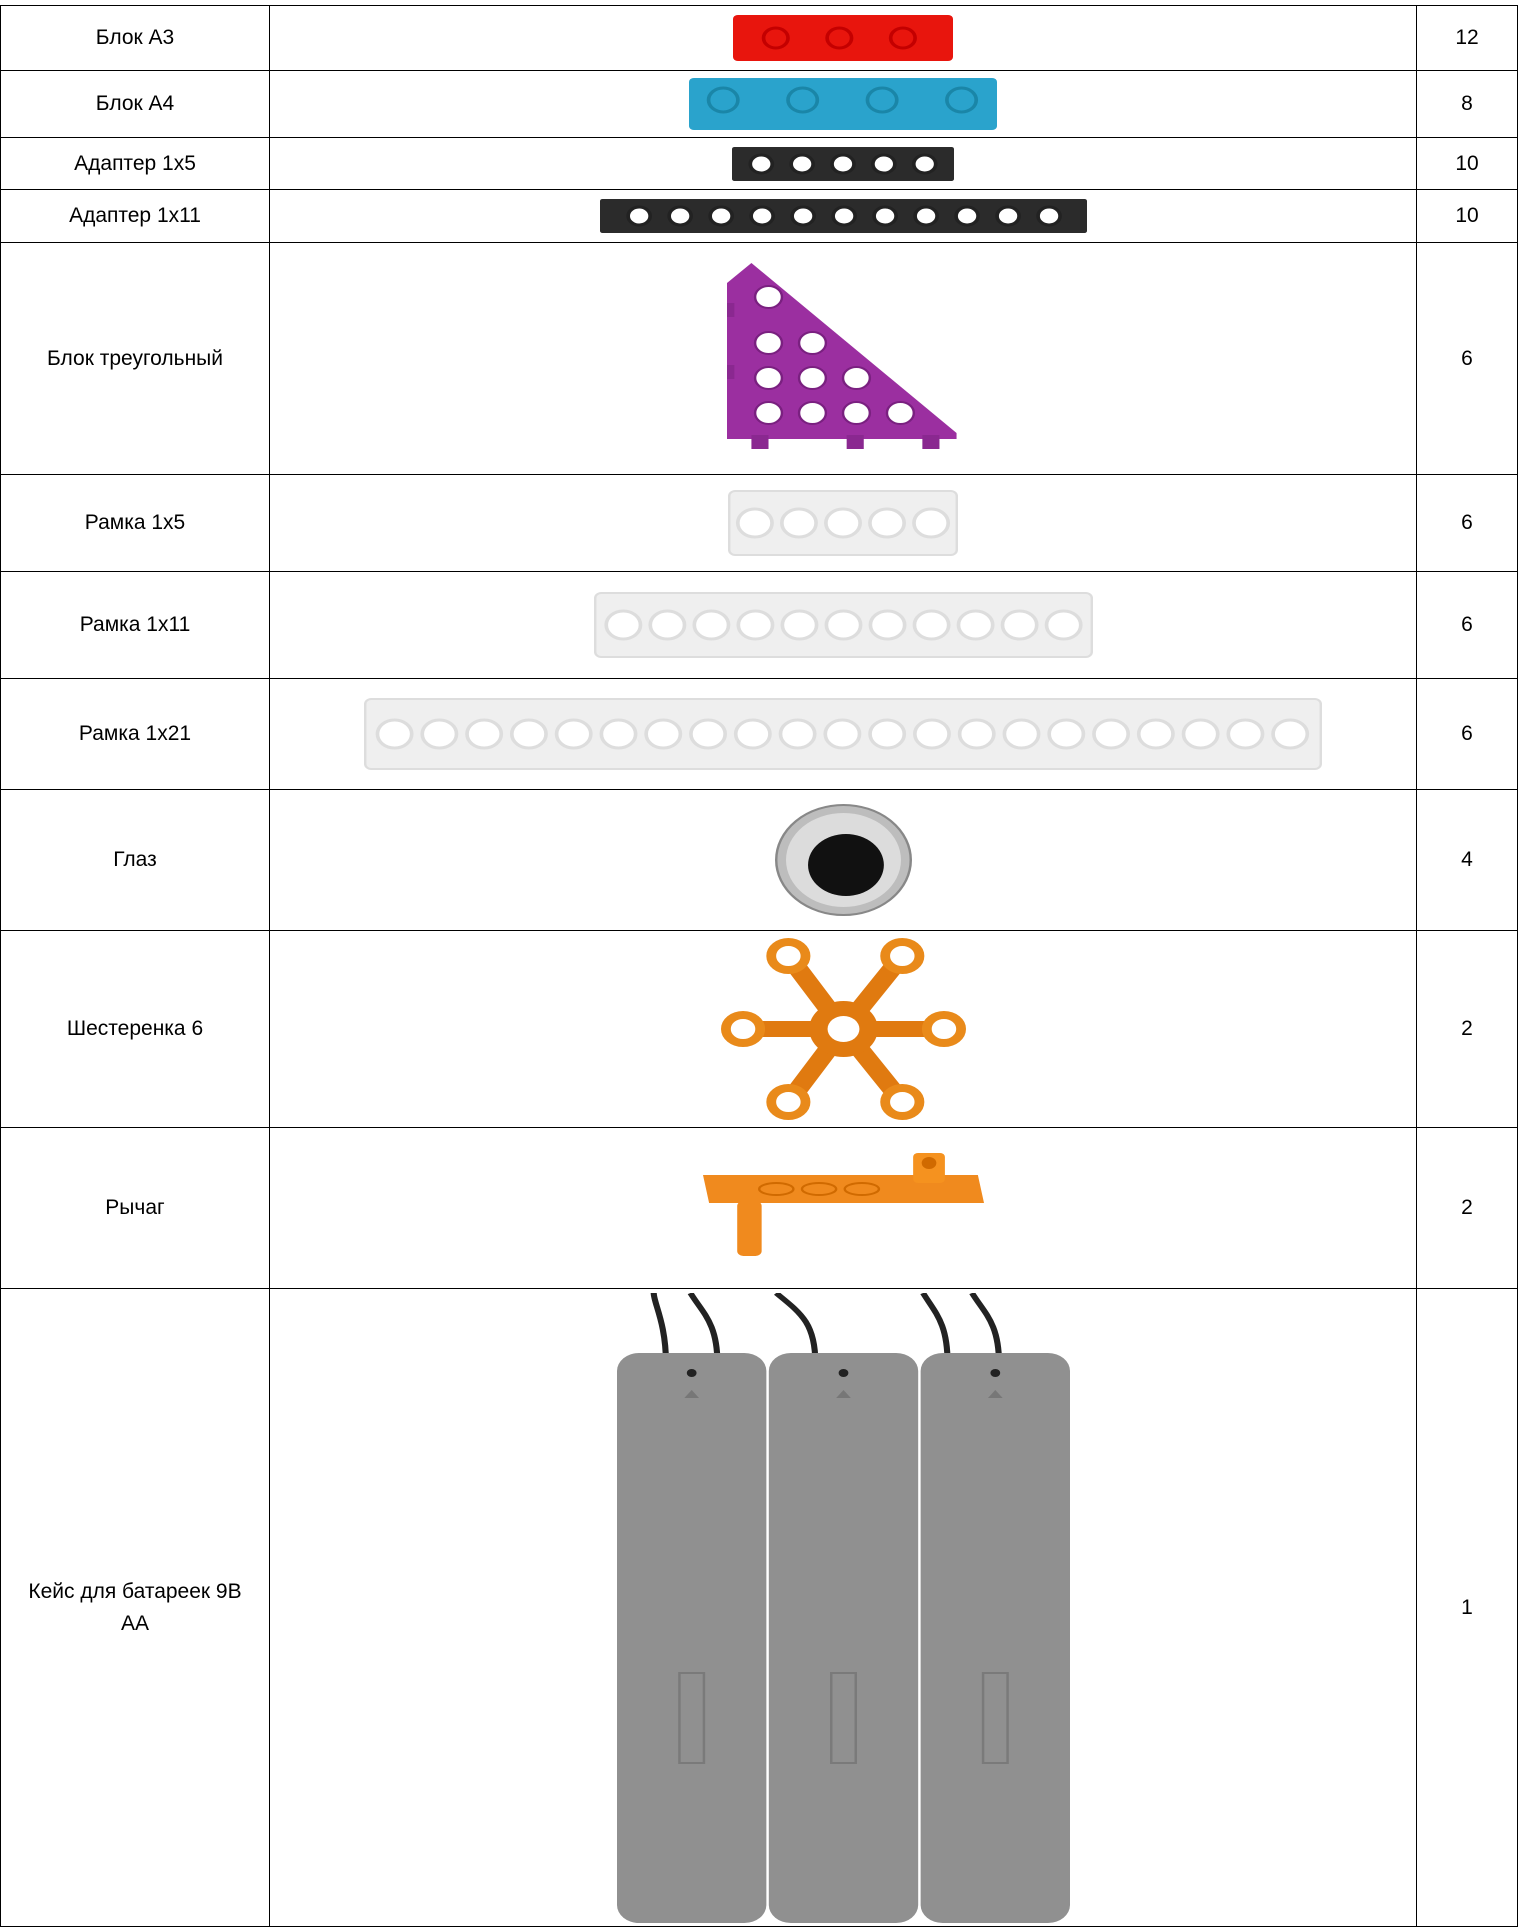 The image size is (1523, 1927). I want to click on quantity: 4, so click(1467, 860).